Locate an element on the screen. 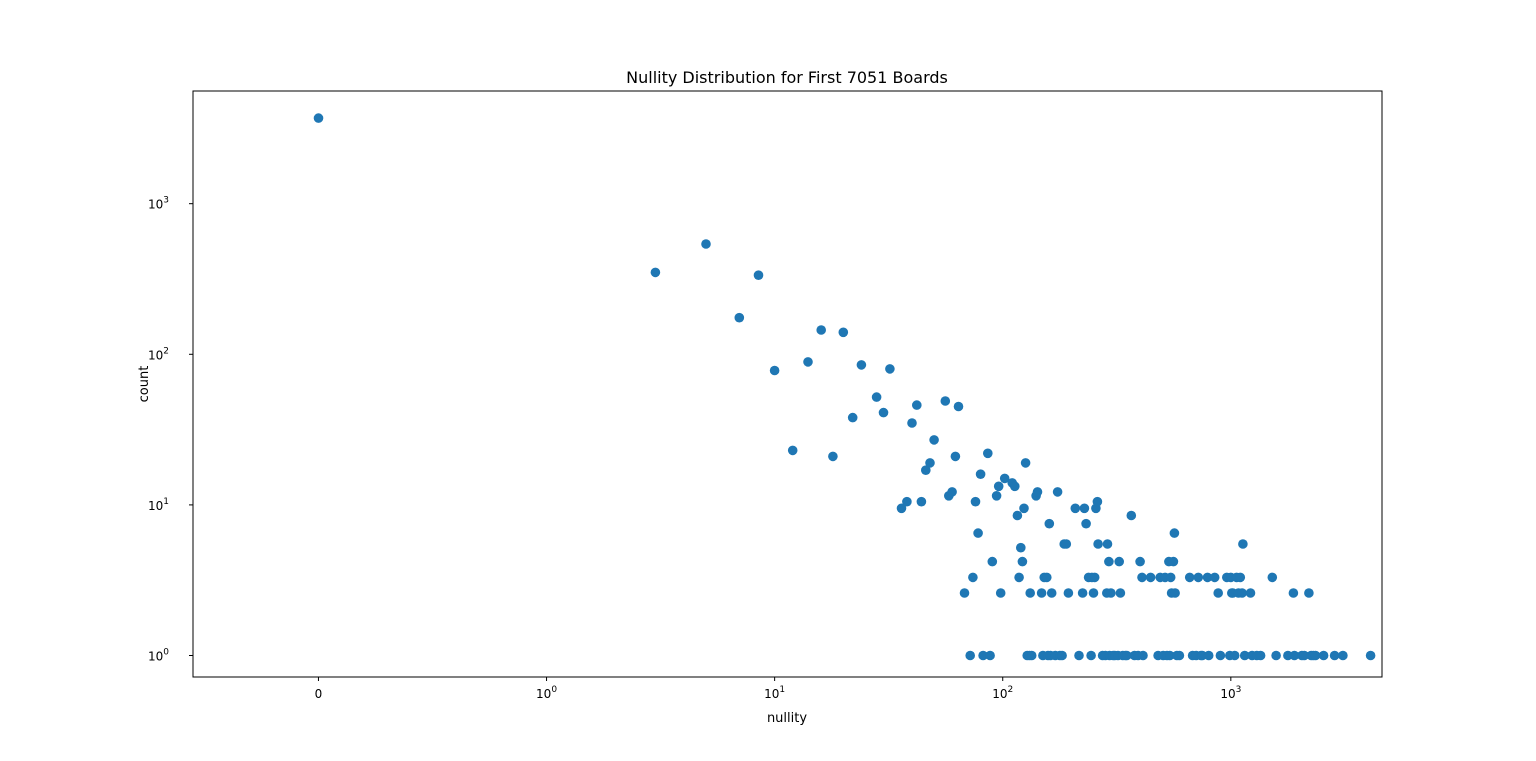 The width and height of the screenshot is (1536, 761). x-axis-ticks: 0 100 10¹ 10² 10³ is located at coordinates (778, 689).